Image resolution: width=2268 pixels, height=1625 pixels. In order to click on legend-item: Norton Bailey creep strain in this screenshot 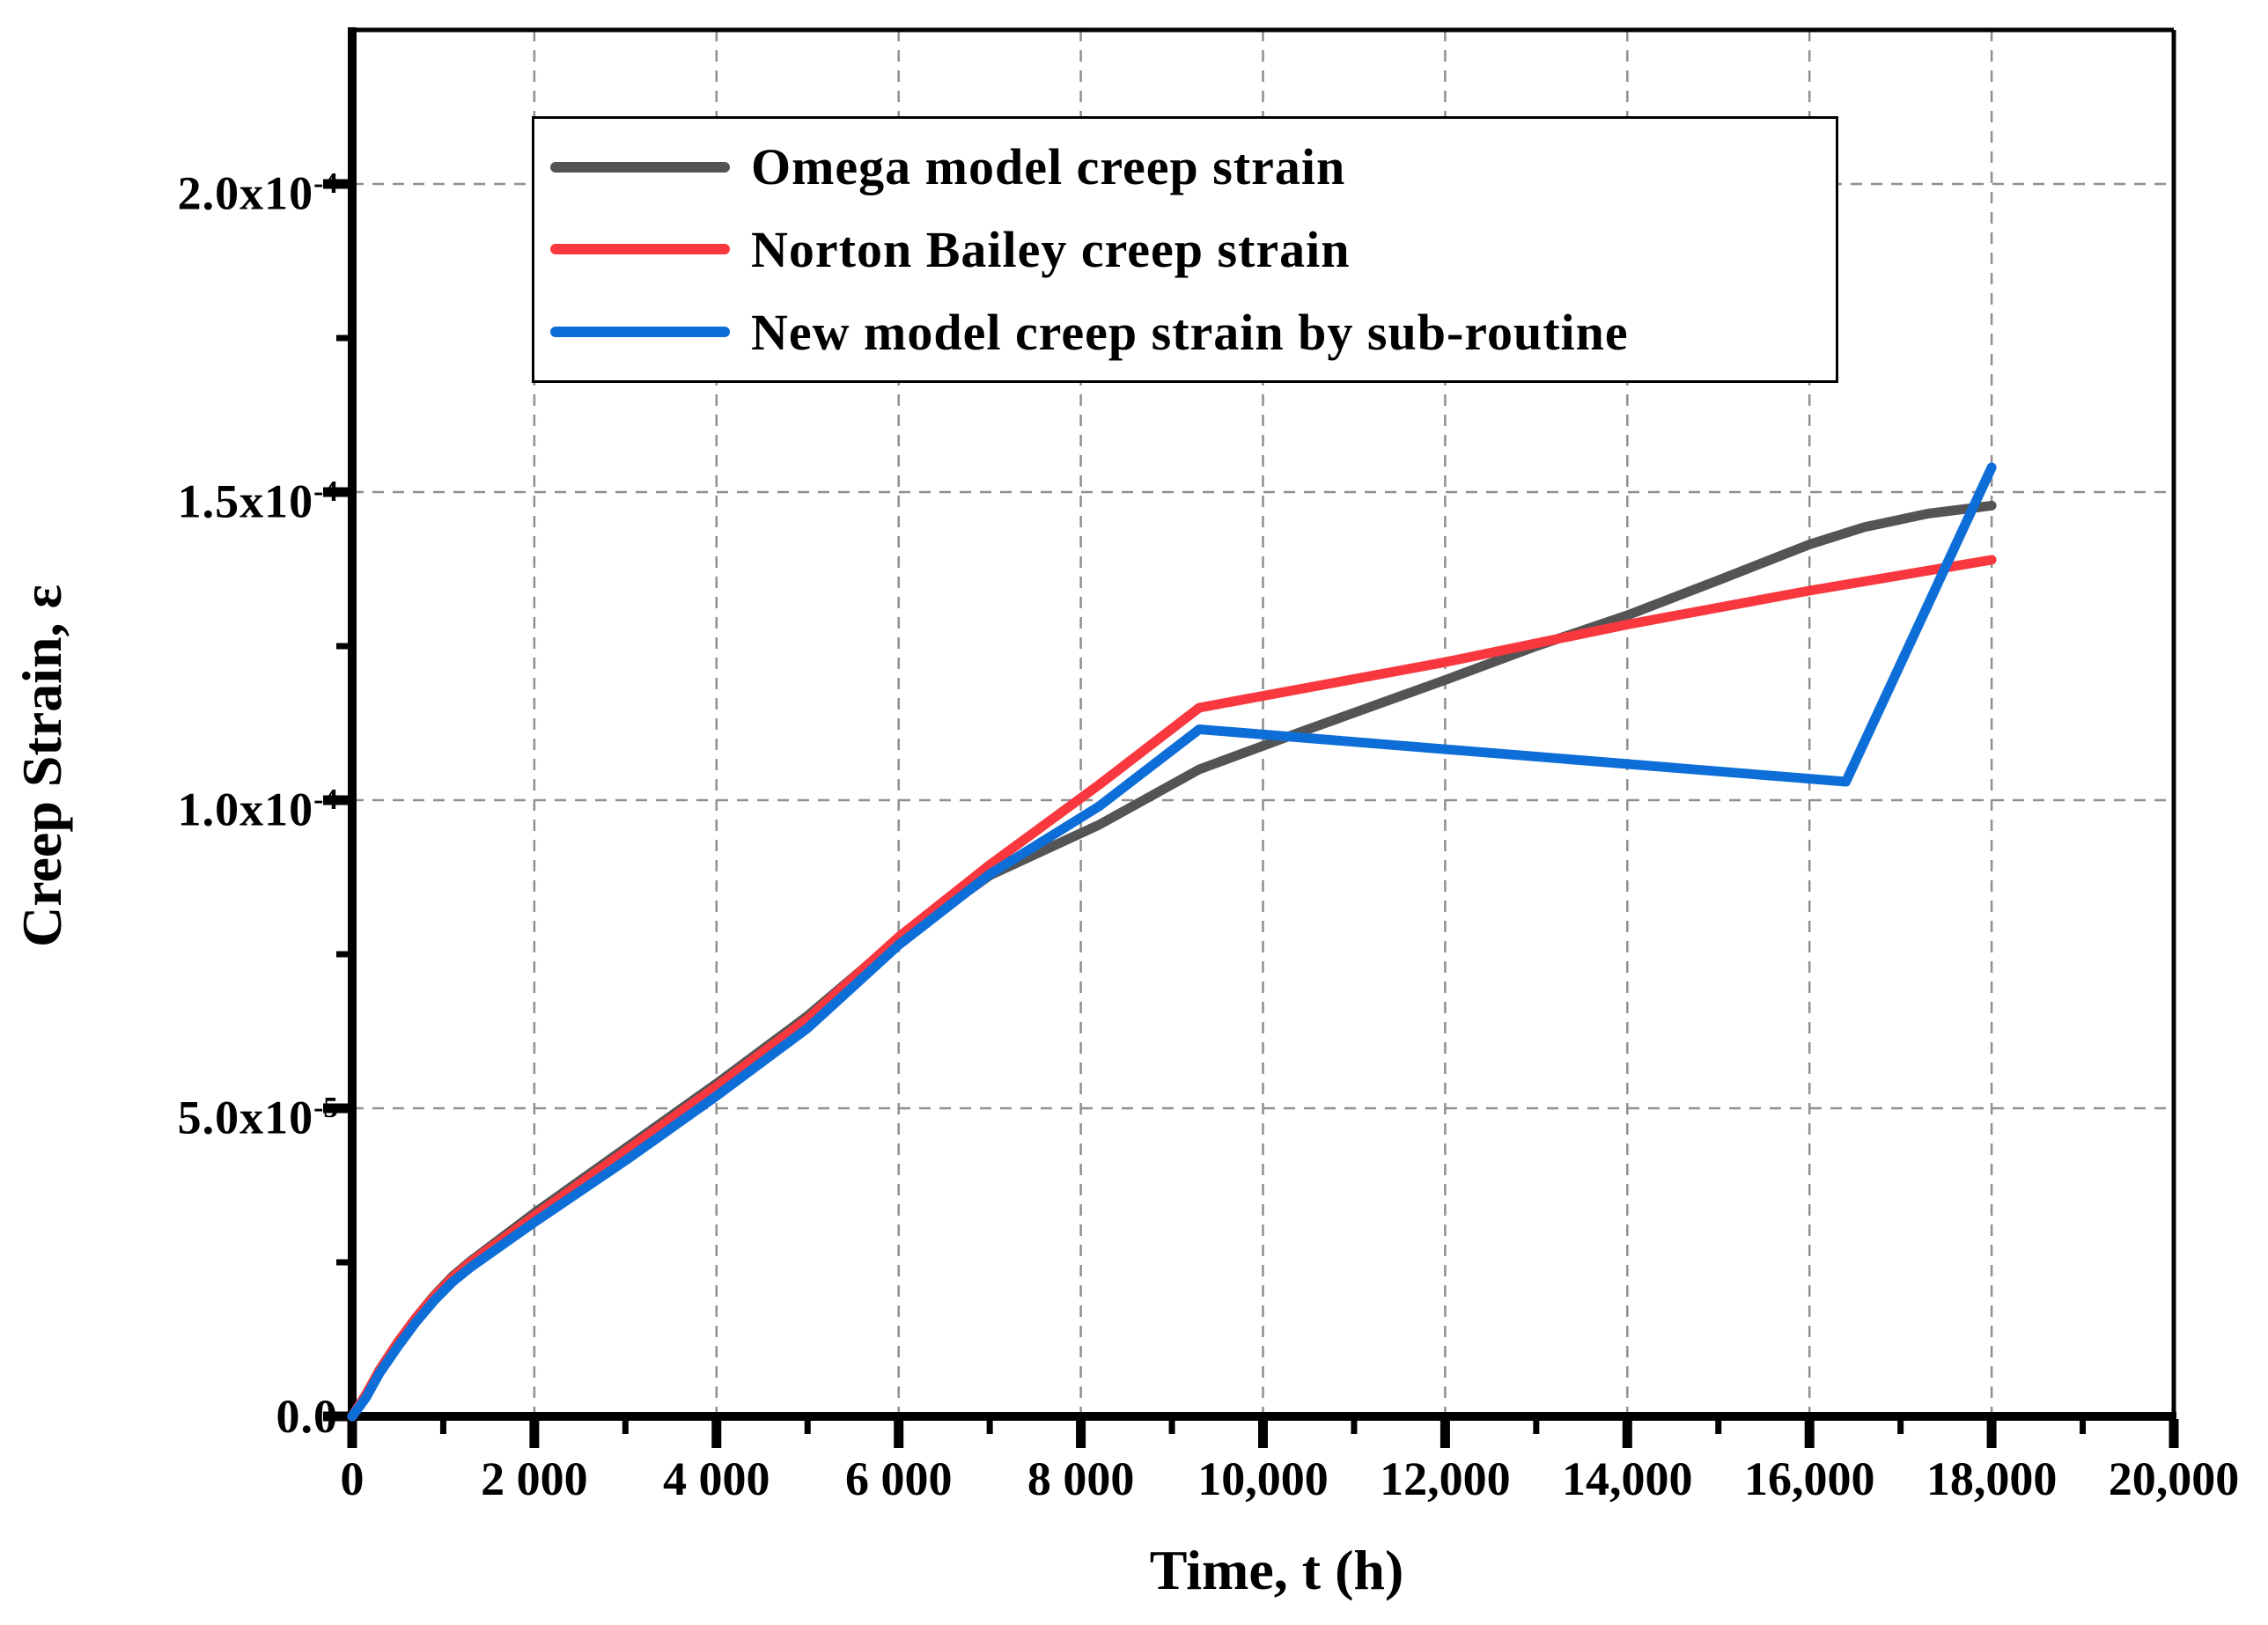, I will do `click(1185, 249)`.